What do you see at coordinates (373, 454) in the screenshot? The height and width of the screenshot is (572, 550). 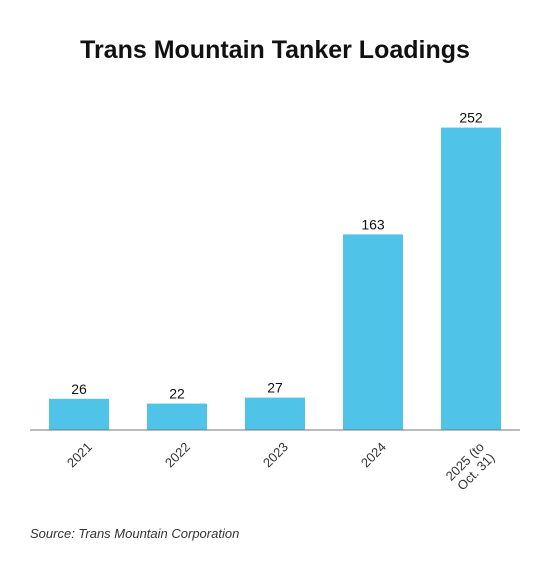 I see `x-tick-label-4: 2024` at bounding box center [373, 454].